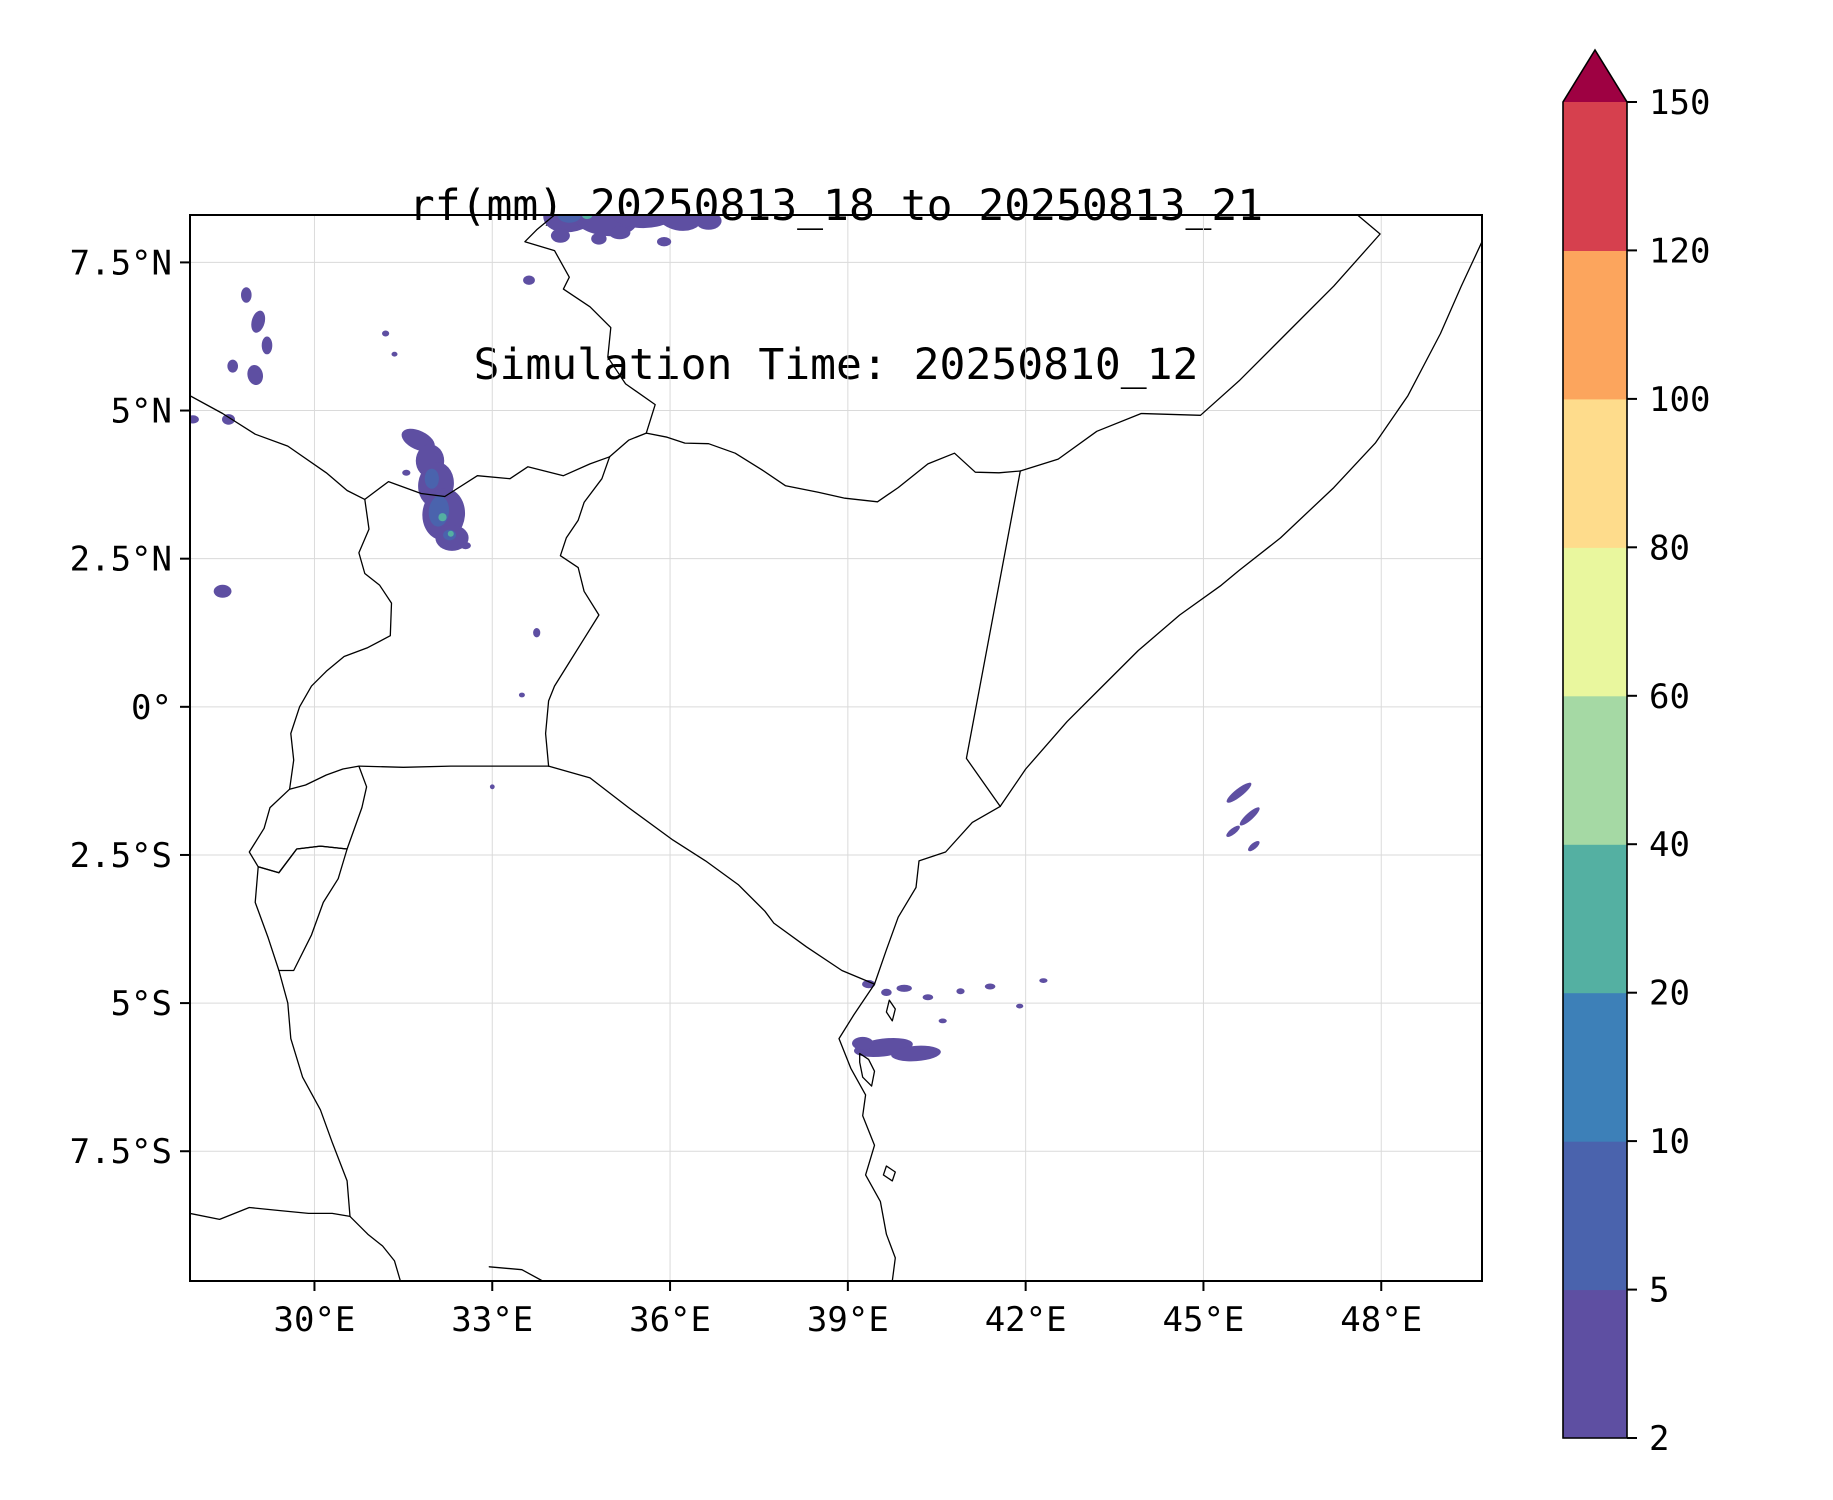 The height and width of the screenshot is (1500, 1833). Describe the element at coordinates (1595, 76) in the screenshot. I see `colorbar-over-arrow` at that location.